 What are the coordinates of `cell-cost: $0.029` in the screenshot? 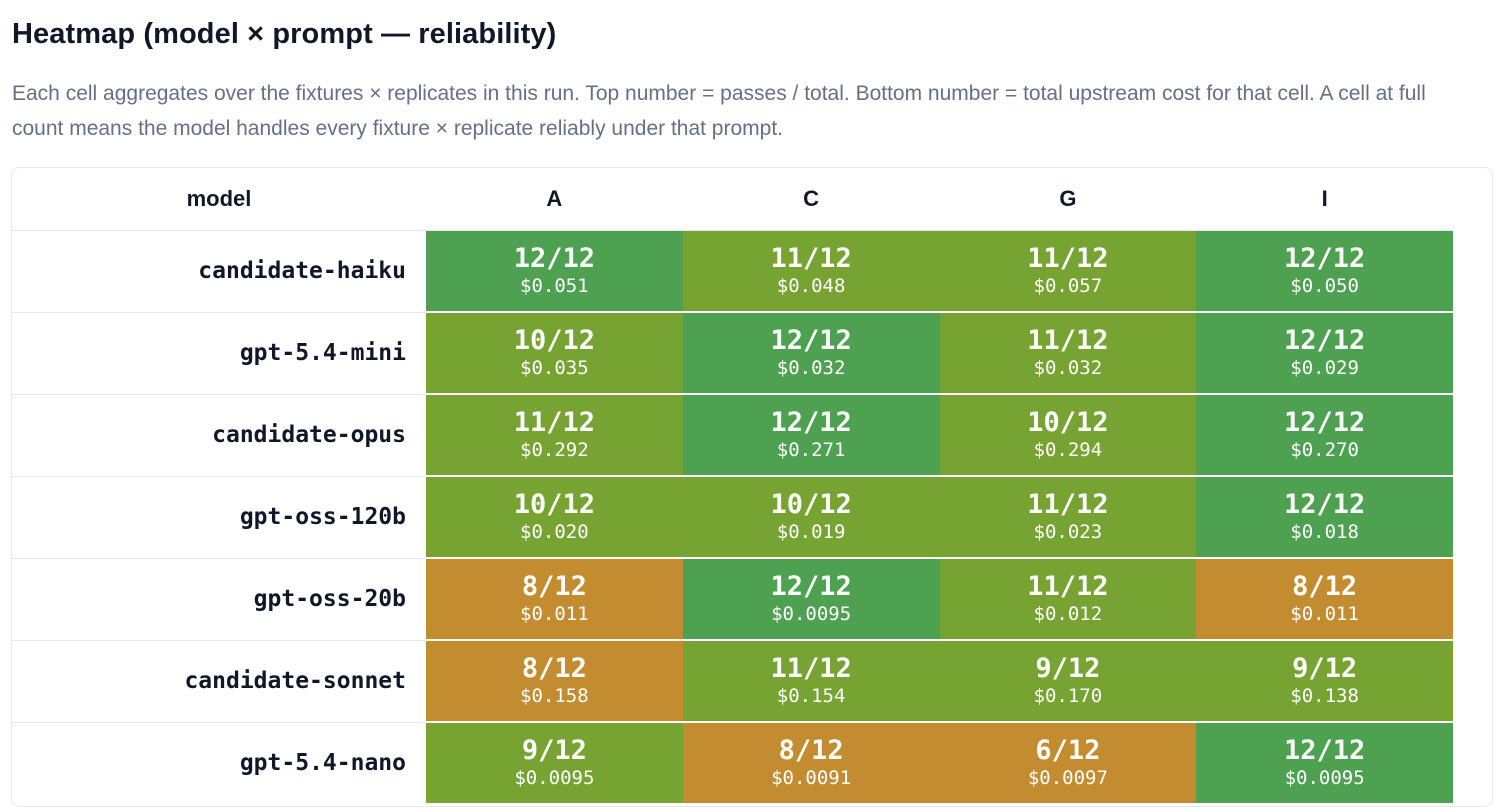 It's located at (1324, 368).